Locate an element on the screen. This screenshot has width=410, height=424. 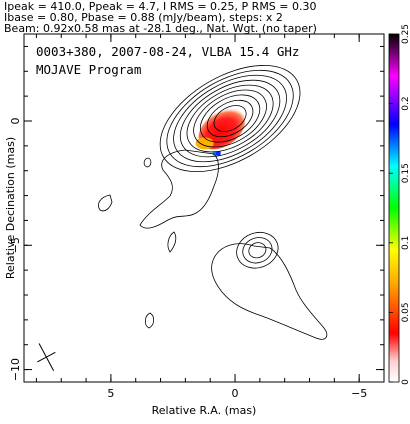
beam-marker is located at coordinates (46, 357).